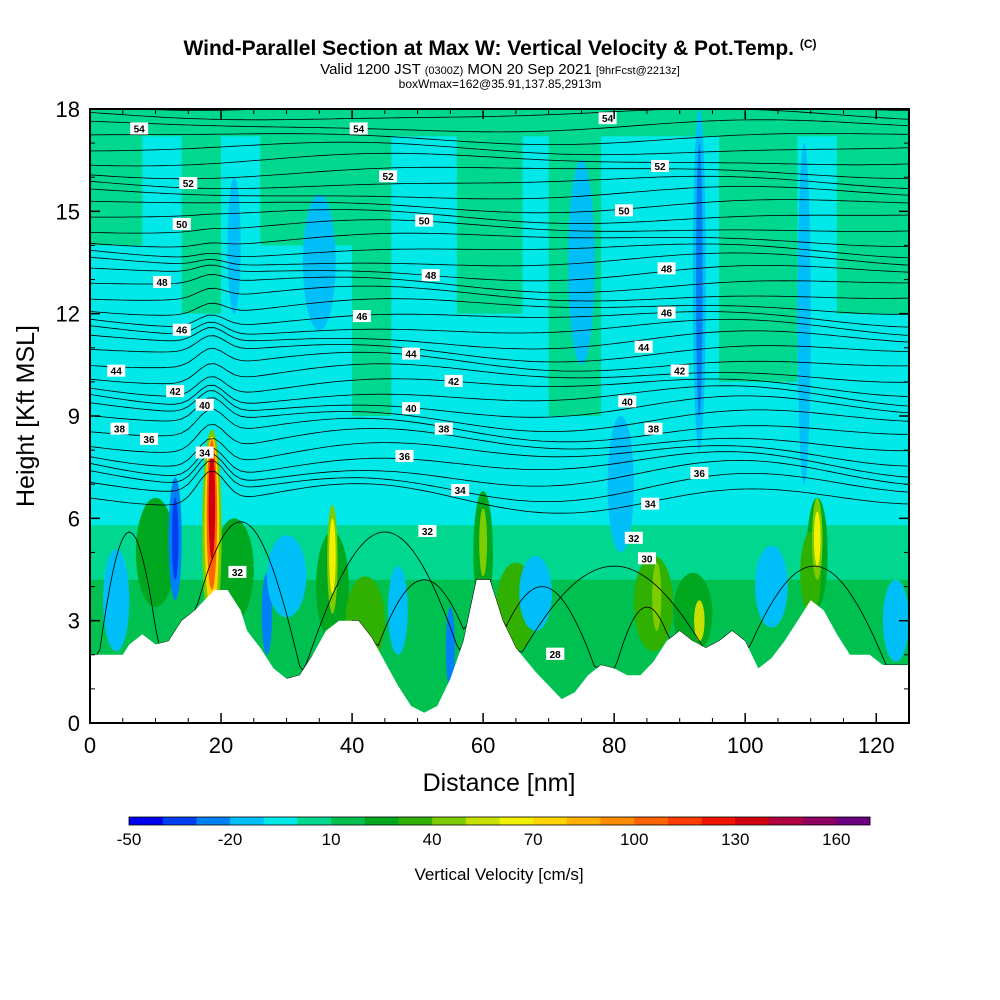  I want to click on contour-label: 34, so click(204, 453).